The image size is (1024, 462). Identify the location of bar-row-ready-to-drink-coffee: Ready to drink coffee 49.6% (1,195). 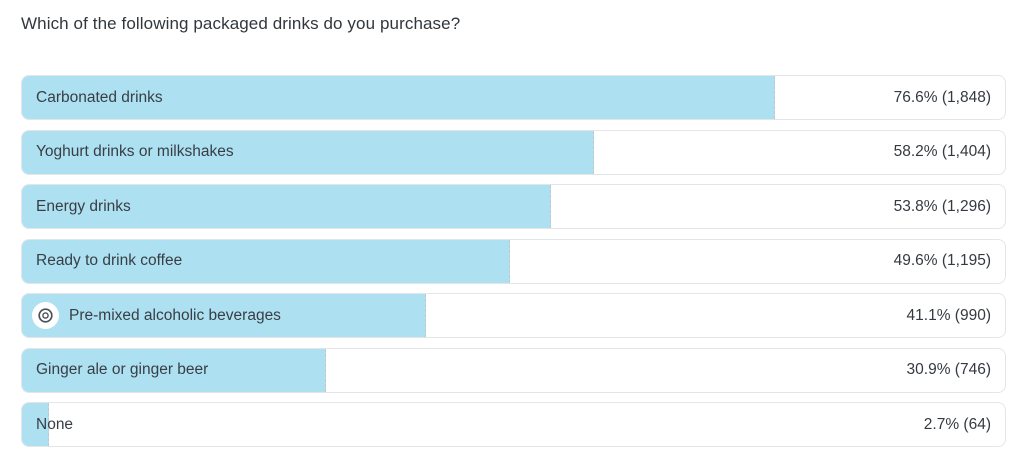
(513, 261).